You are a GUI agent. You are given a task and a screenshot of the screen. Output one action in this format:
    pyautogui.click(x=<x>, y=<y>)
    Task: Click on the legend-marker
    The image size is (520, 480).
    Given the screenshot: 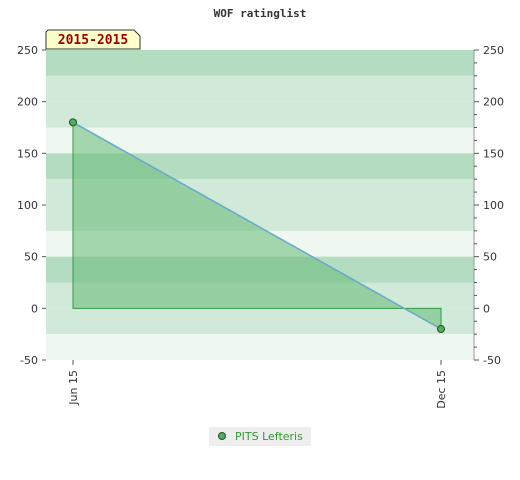 What is the action you would take?
    pyautogui.click(x=222, y=436)
    